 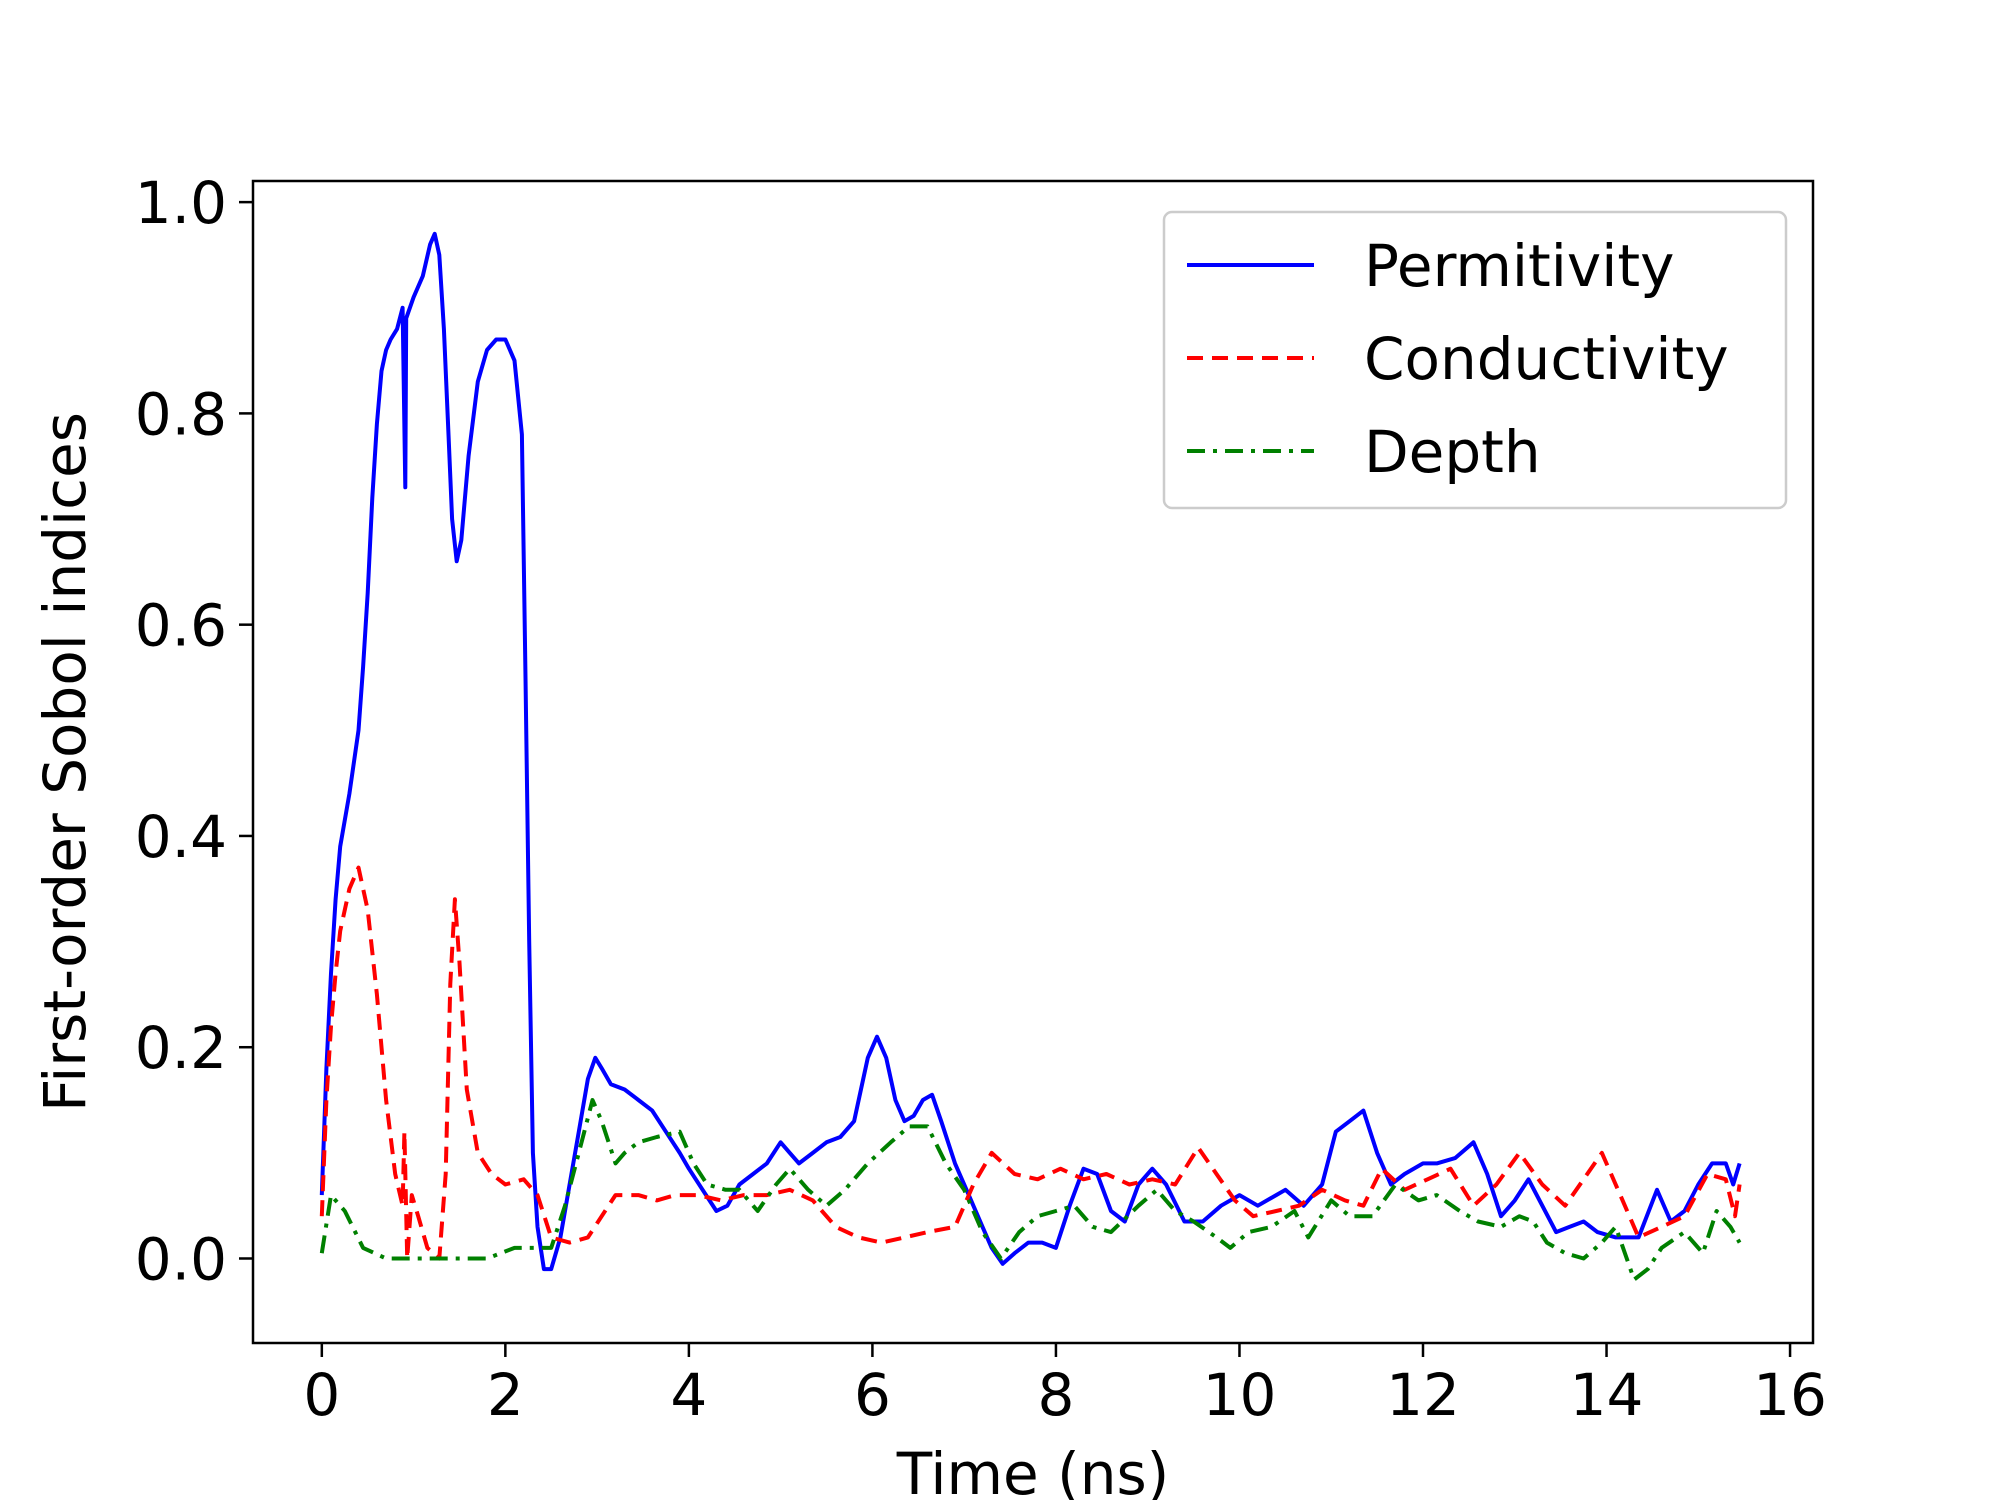 What do you see at coordinates (65, 762) in the screenshot?
I see `y-axis-title: First-order Sobol indices` at bounding box center [65, 762].